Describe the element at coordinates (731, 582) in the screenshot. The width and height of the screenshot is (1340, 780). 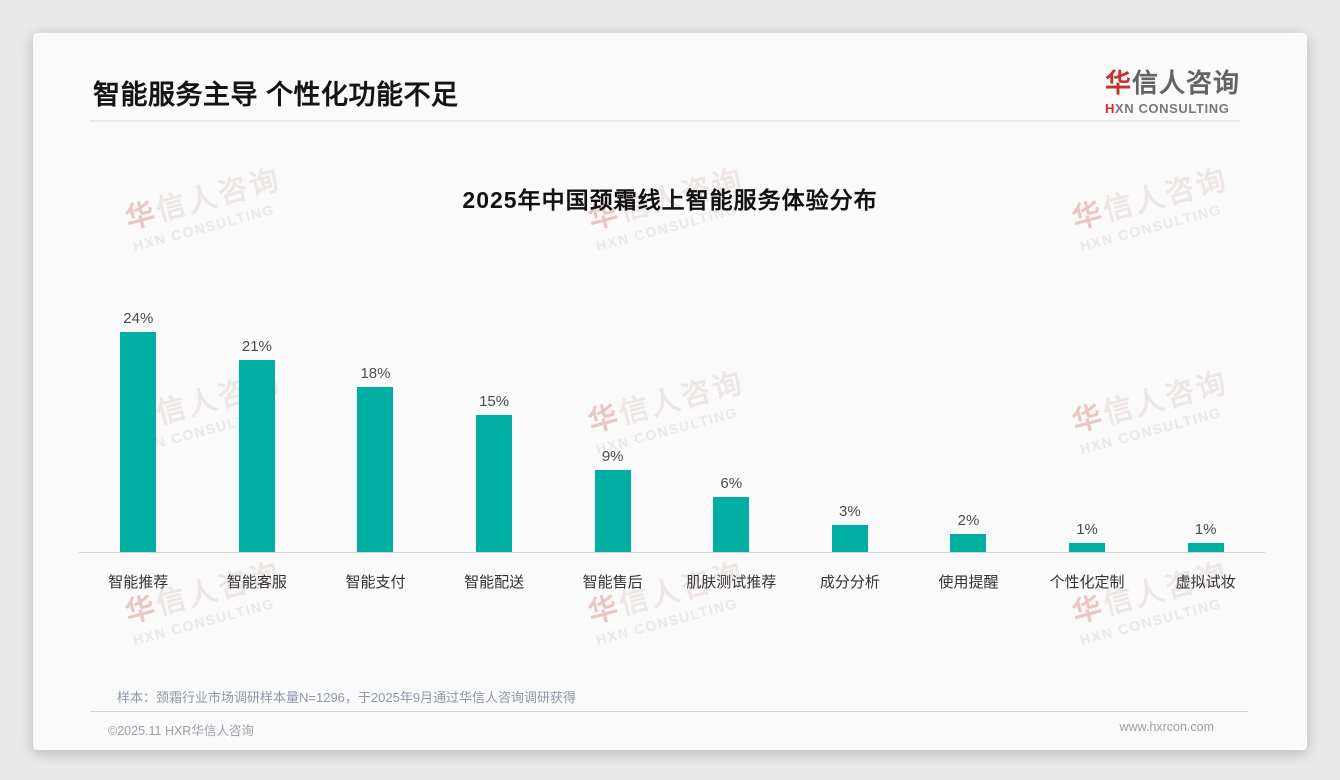
I see `category-label: 肌肤测试推荐` at that location.